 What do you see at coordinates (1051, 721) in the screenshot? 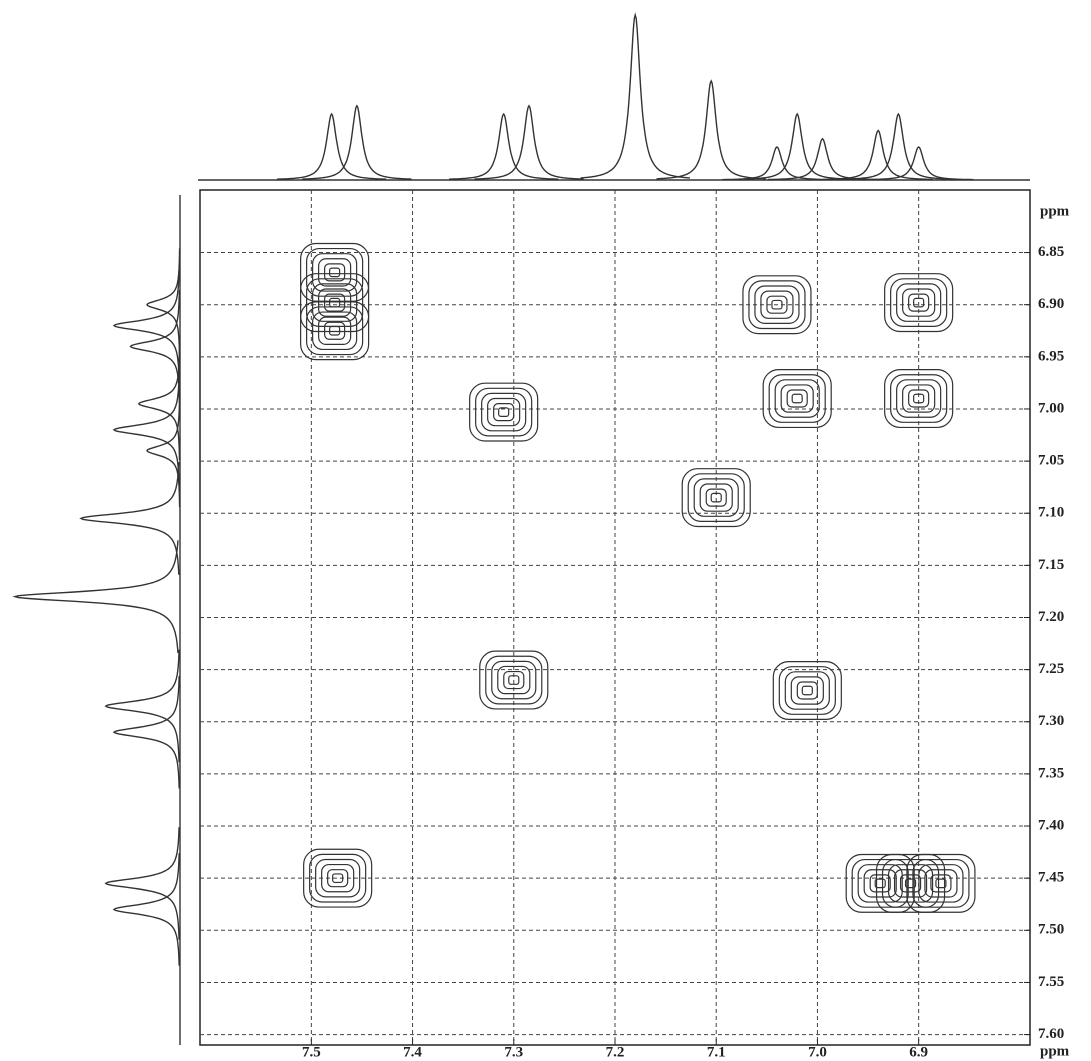
I see `y-tick-label: 7.30` at bounding box center [1051, 721].